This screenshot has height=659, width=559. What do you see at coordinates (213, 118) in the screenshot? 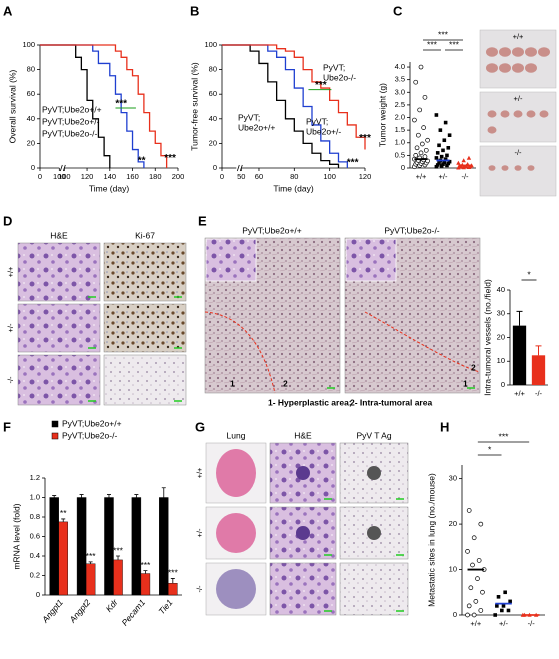
I see `y-tick-label: 40` at bounding box center [213, 118].